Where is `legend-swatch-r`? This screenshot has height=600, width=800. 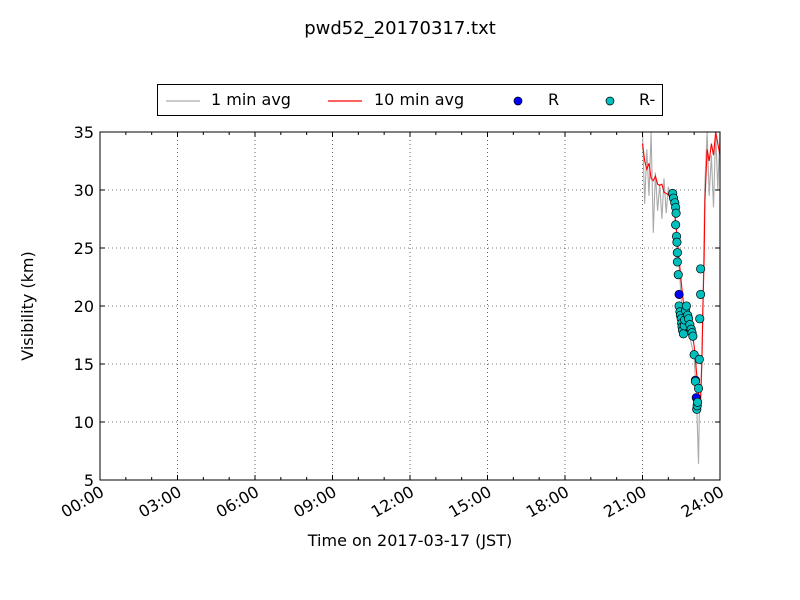
legend-swatch-r is located at coordinates (518, 101).